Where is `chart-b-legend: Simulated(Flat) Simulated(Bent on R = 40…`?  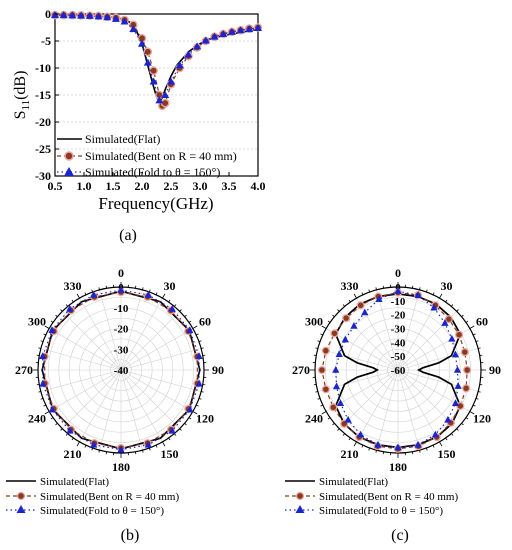 chart-b-legend: Simulated(Flat) Simulated(Bent on R = 40… is located at coordinates (92, 496).